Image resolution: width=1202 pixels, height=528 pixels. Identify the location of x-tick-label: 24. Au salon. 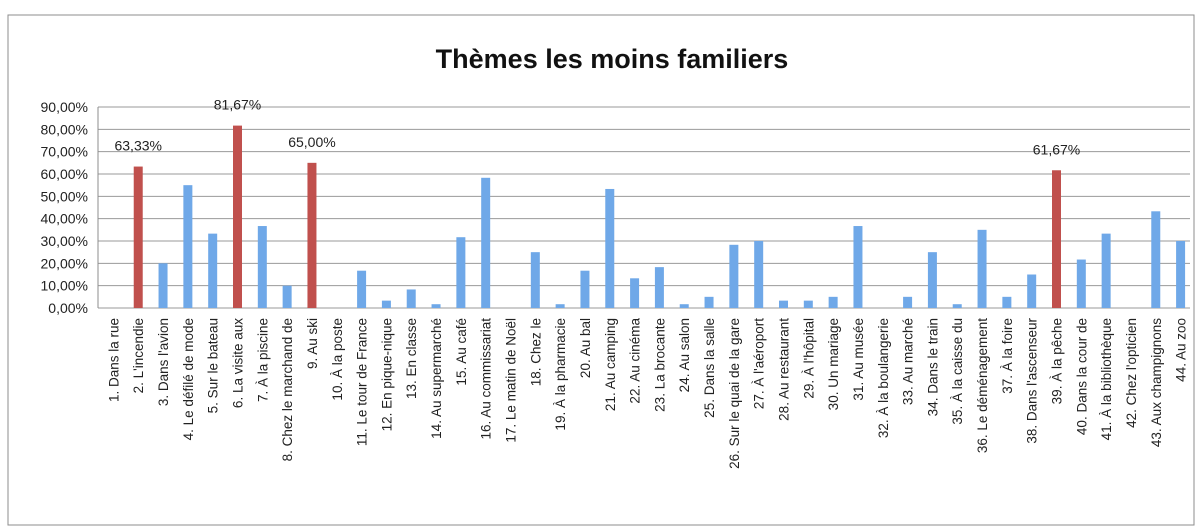
(684, 355).